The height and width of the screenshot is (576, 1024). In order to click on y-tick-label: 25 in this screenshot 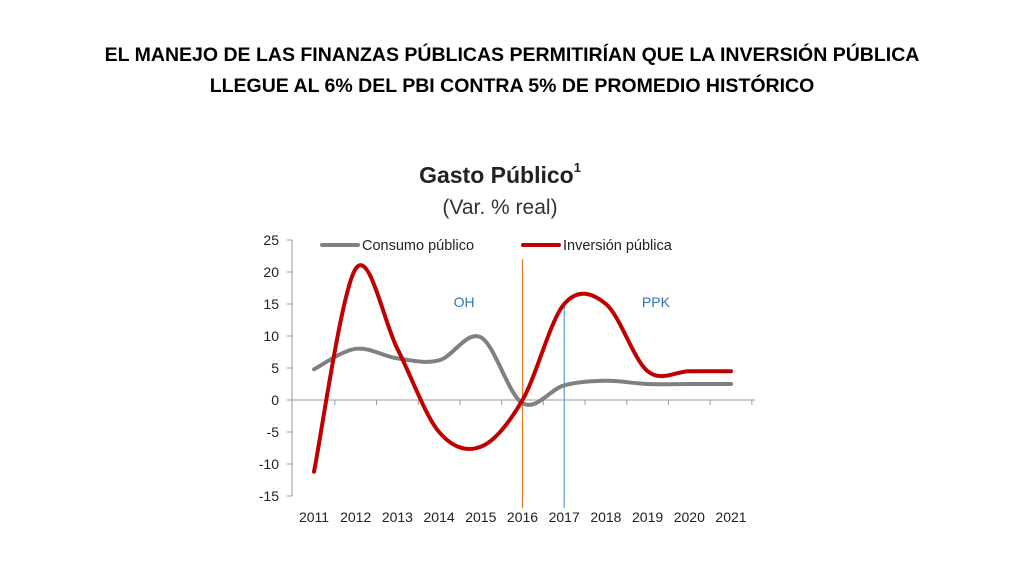, I will do `click(271, 240)`.